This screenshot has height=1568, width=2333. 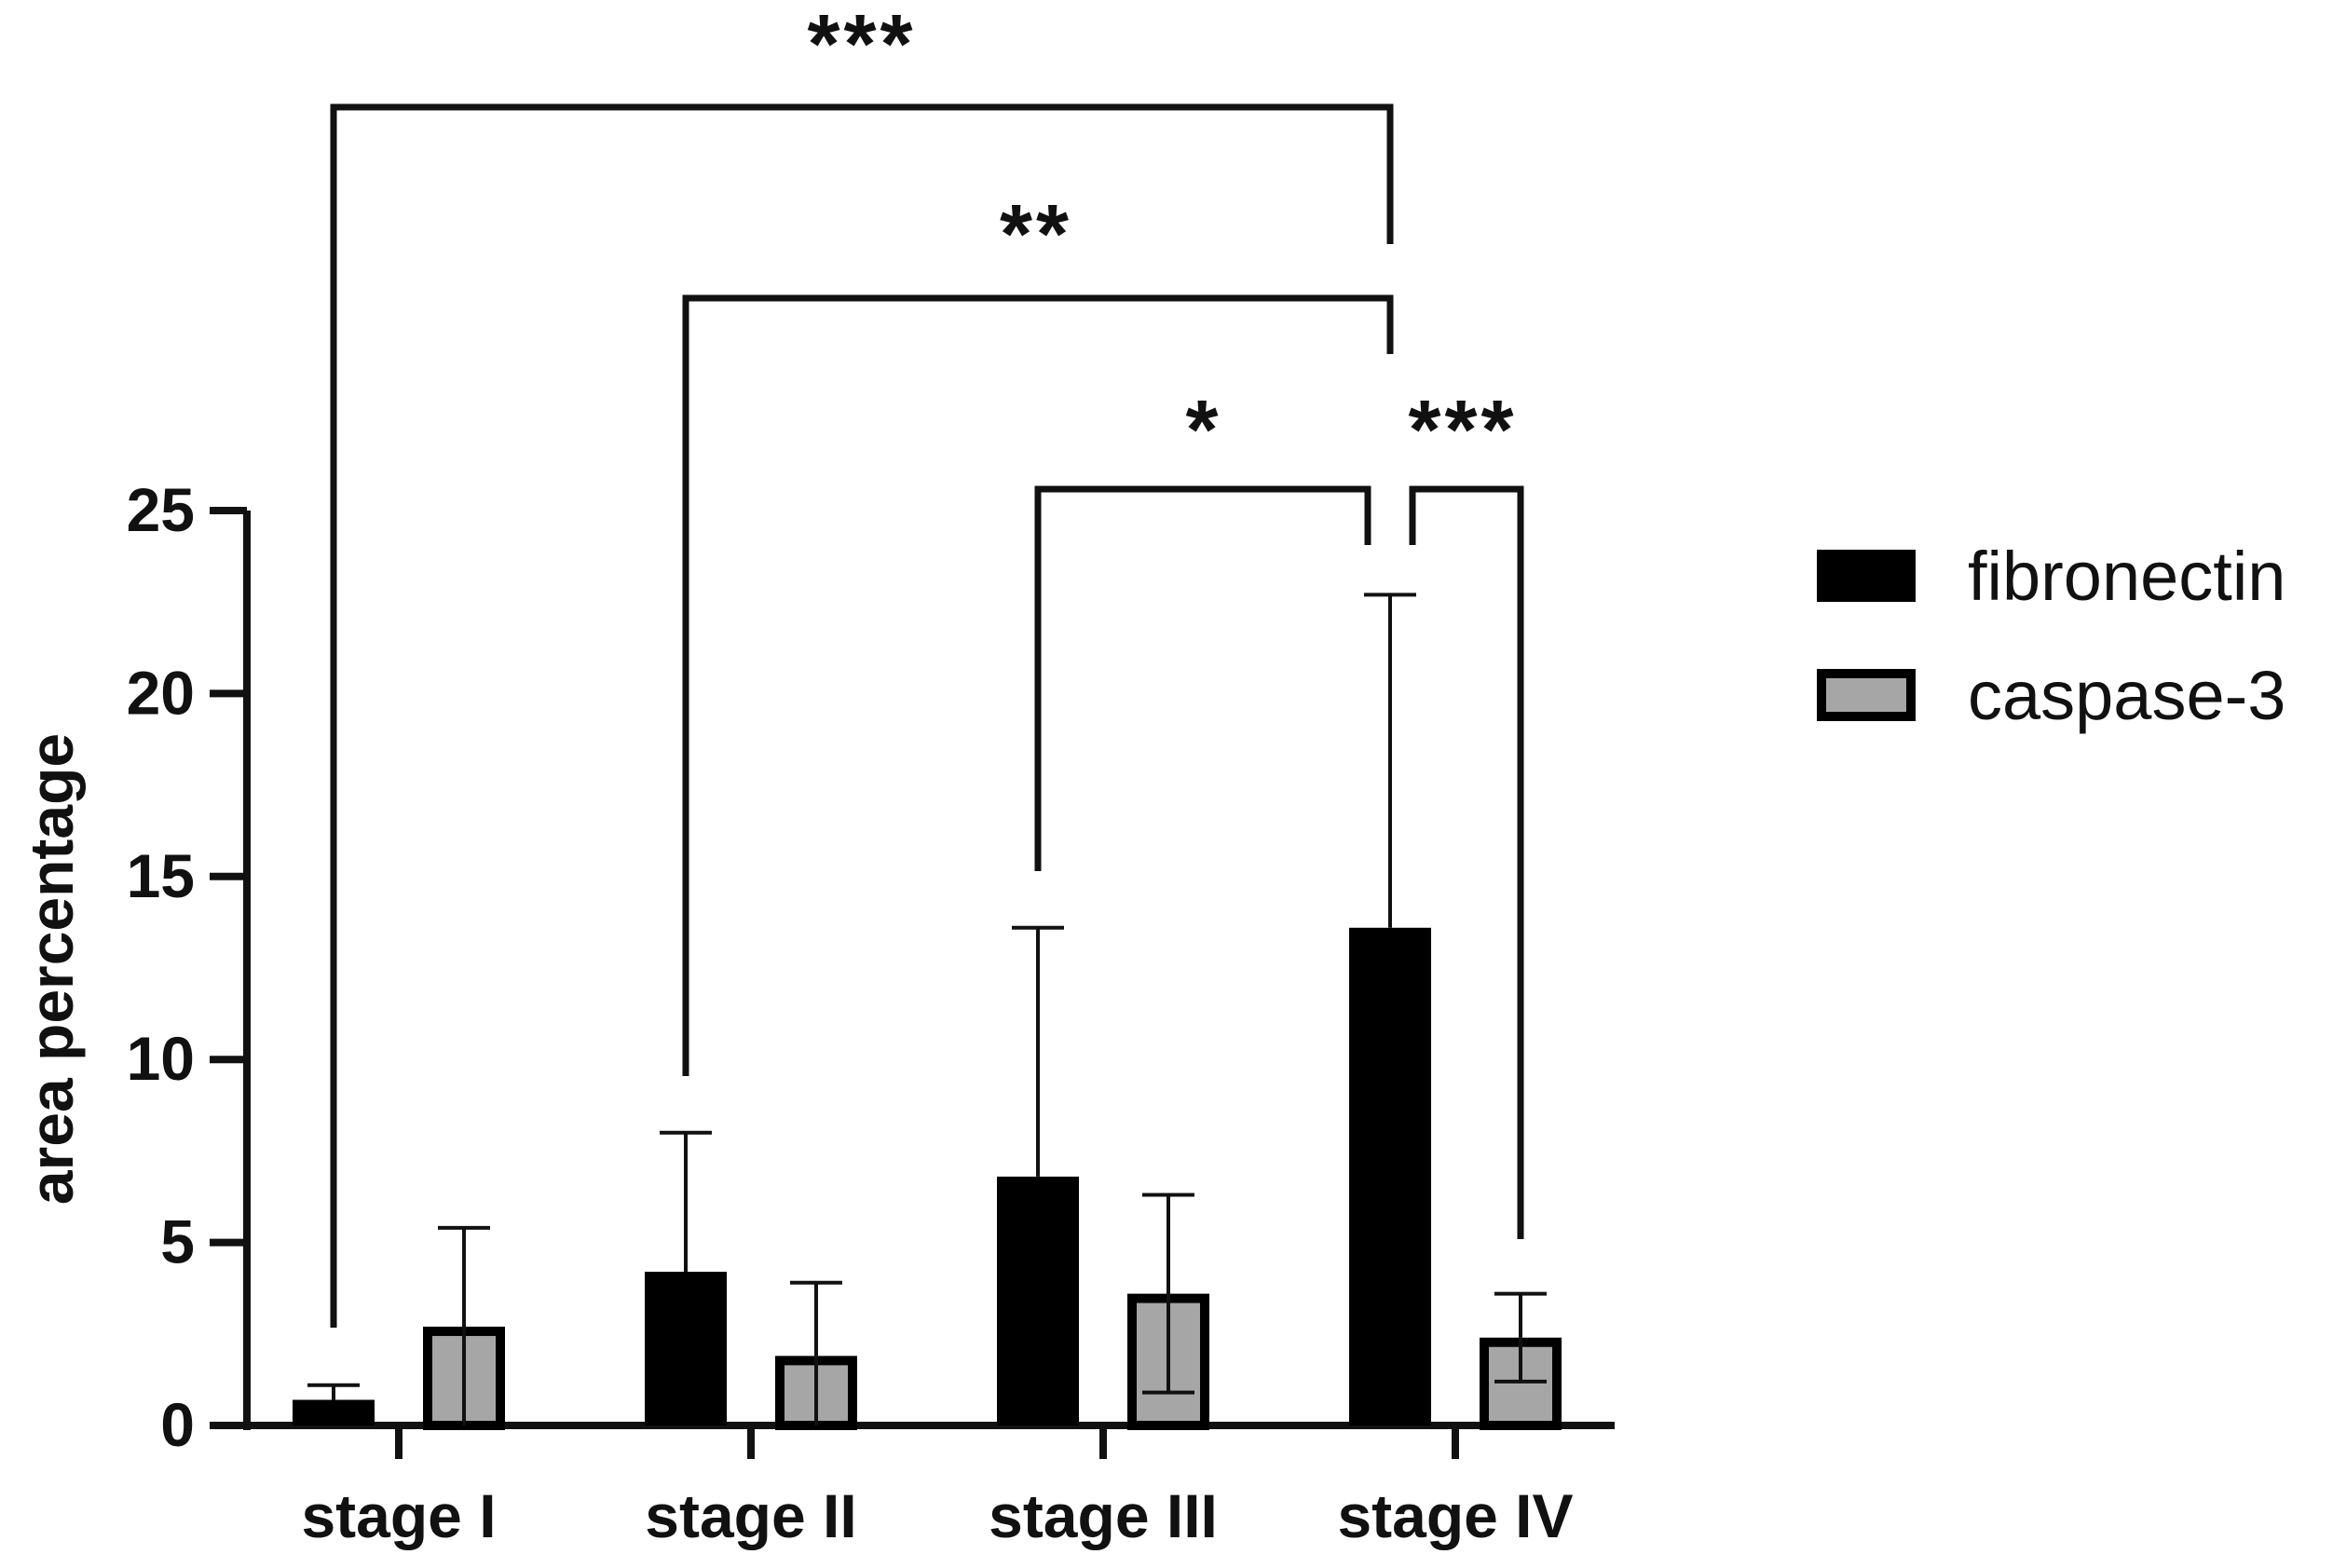 I want to click on significance-label-2: *, so click(x=1203, y=430).